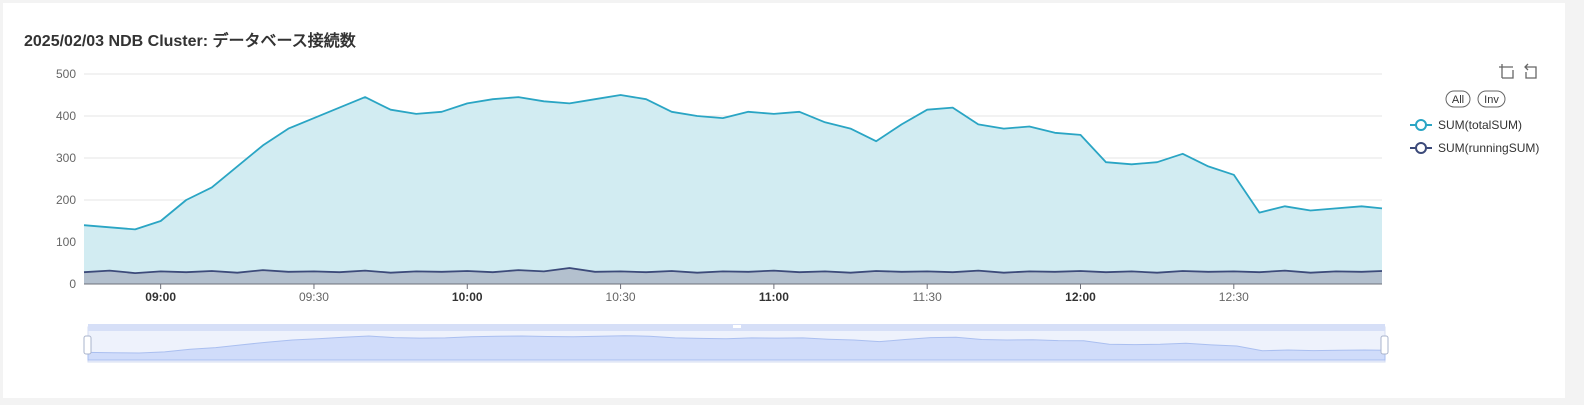  Describe the element at coordinates (1384, 345) in the screenshot. I see `slider-right-handle` at that location.